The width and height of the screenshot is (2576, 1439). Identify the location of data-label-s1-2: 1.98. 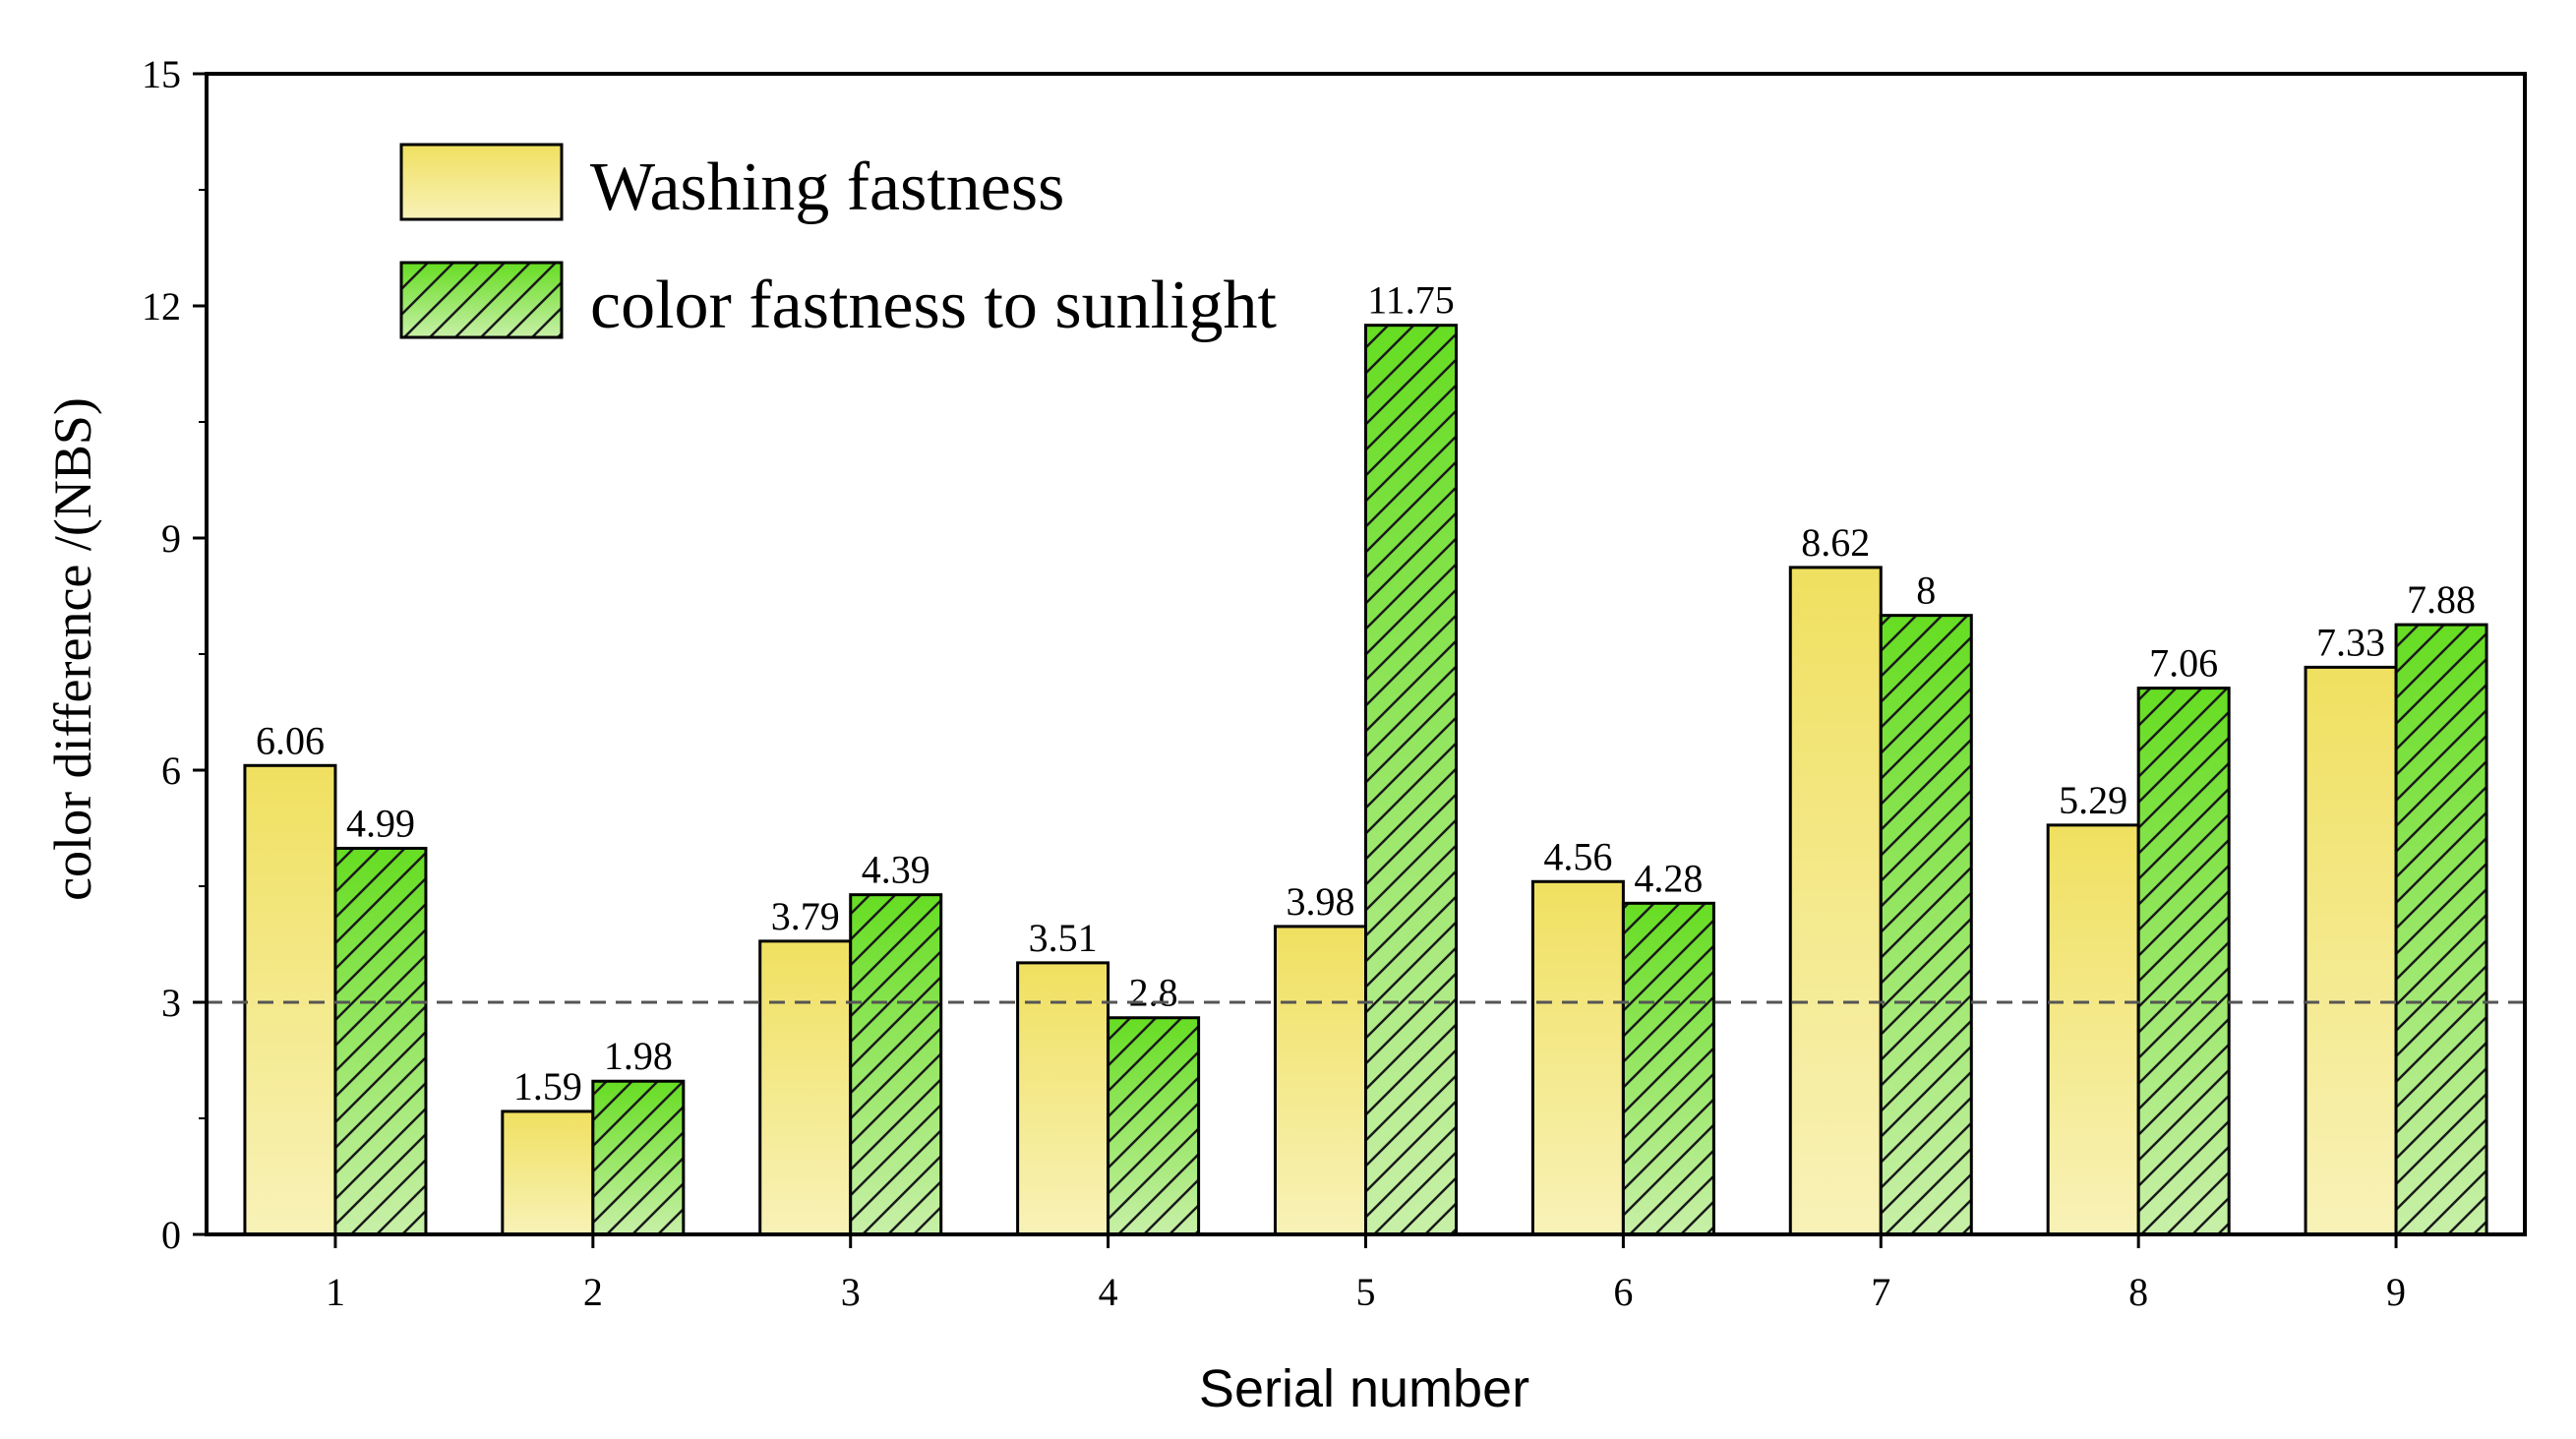
(638, 1056).